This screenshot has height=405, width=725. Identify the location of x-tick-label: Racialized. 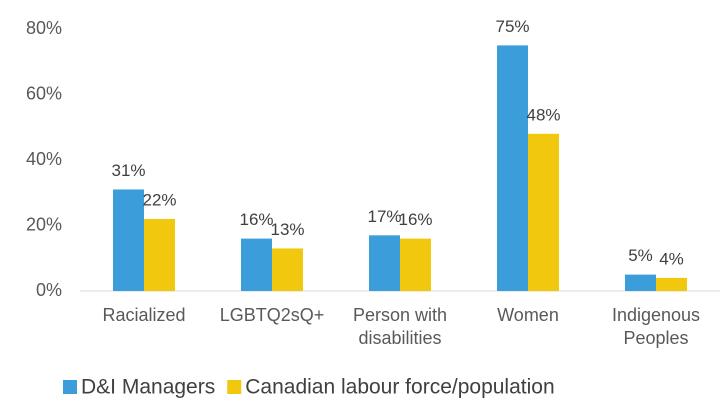
(143, 315).